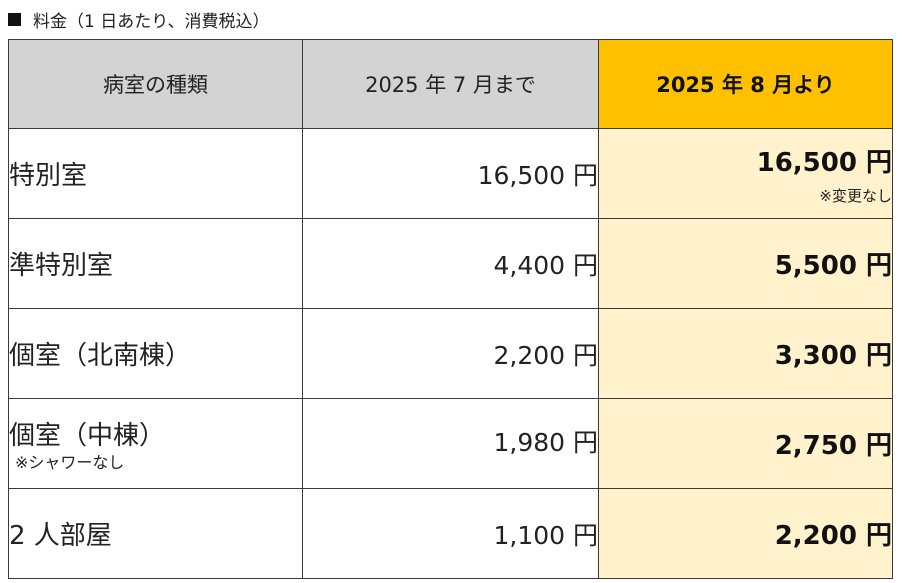 The width and height of the screenshot is (902, 583). I want to click on room-type-cell: 個室（北南棟）, so click(155, 353).